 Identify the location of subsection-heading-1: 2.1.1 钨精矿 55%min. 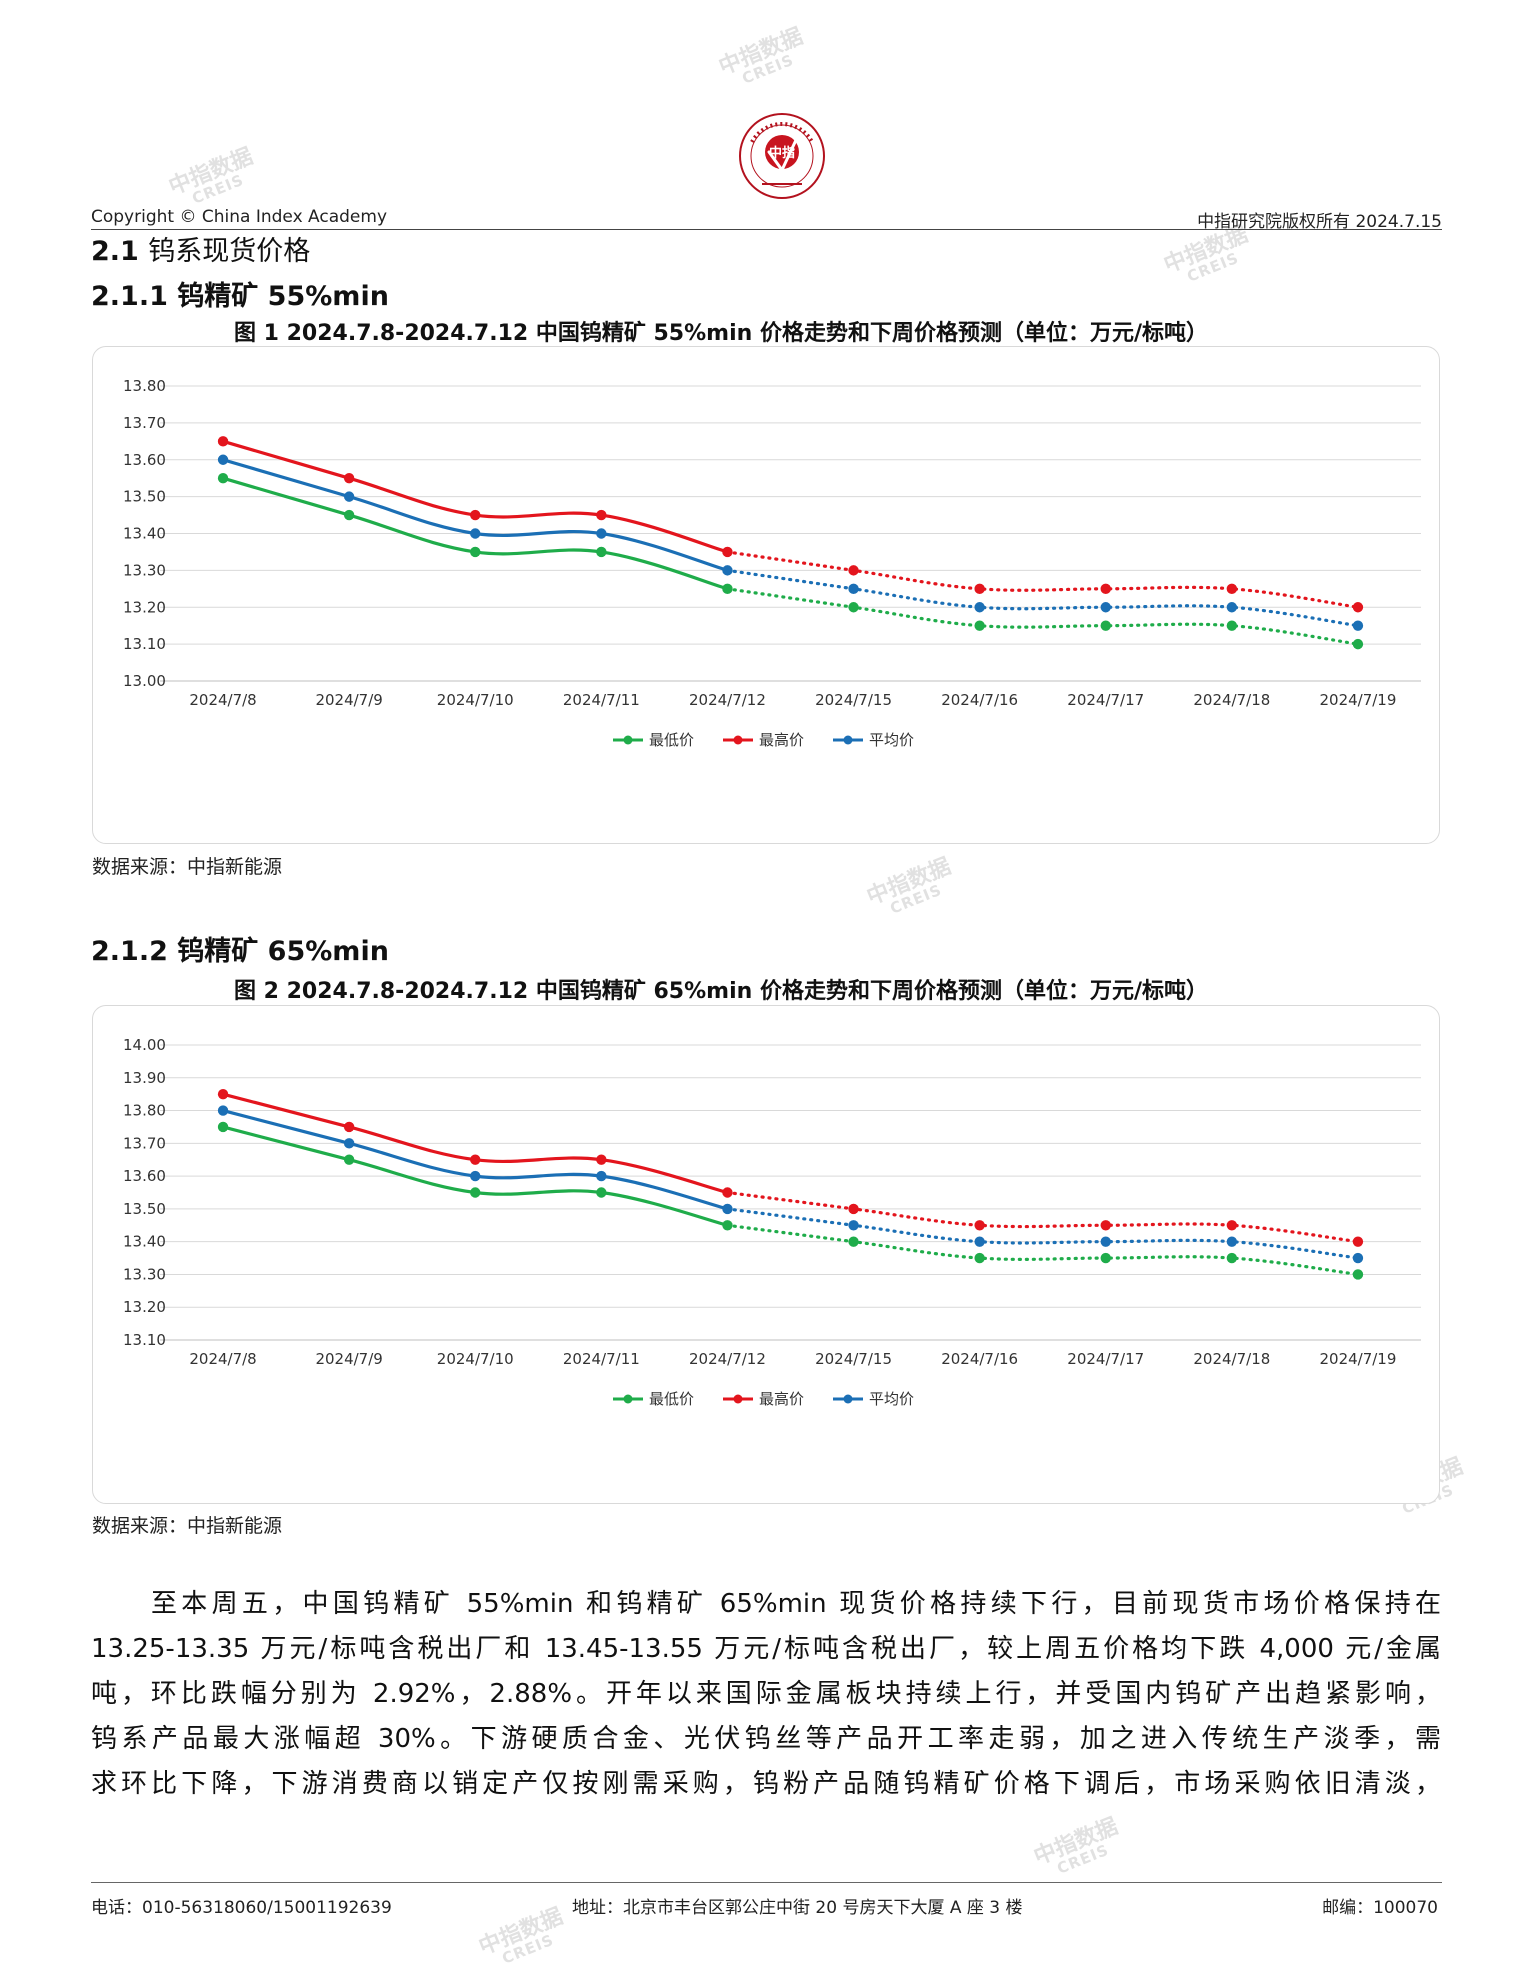
(240, 293).